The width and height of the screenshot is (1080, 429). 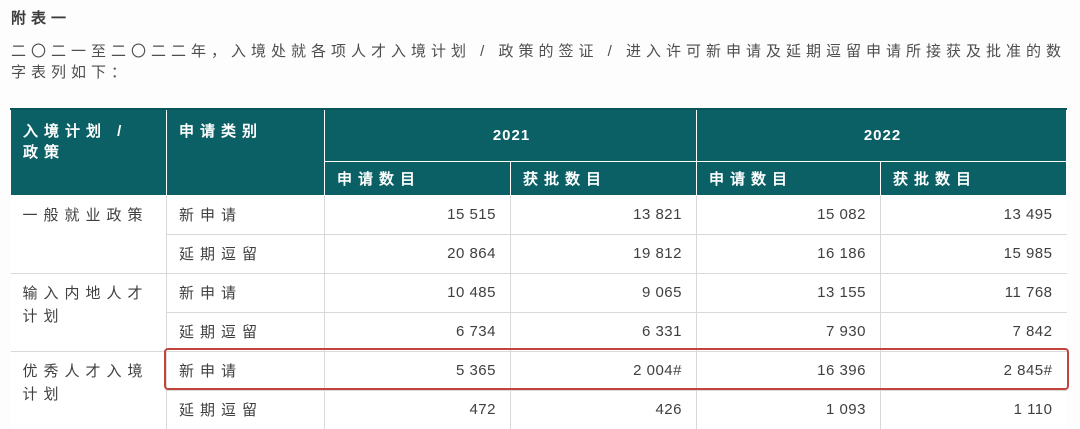 What do you see at coordinates (603, 215) in the screenshot?
I see `value-cell: 13 821` at bounding box center [603, 215].